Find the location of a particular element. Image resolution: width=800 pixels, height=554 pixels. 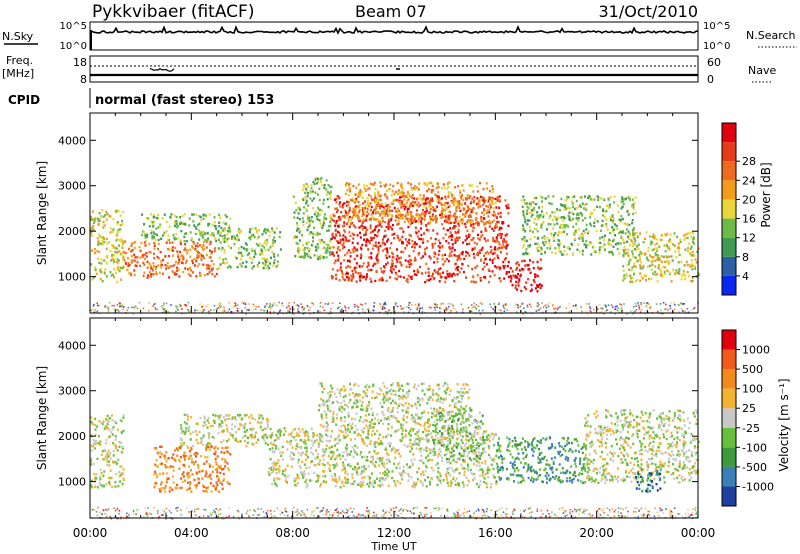

nsky-tick-bottom: 10^0 is located at coordinates (73, 46).